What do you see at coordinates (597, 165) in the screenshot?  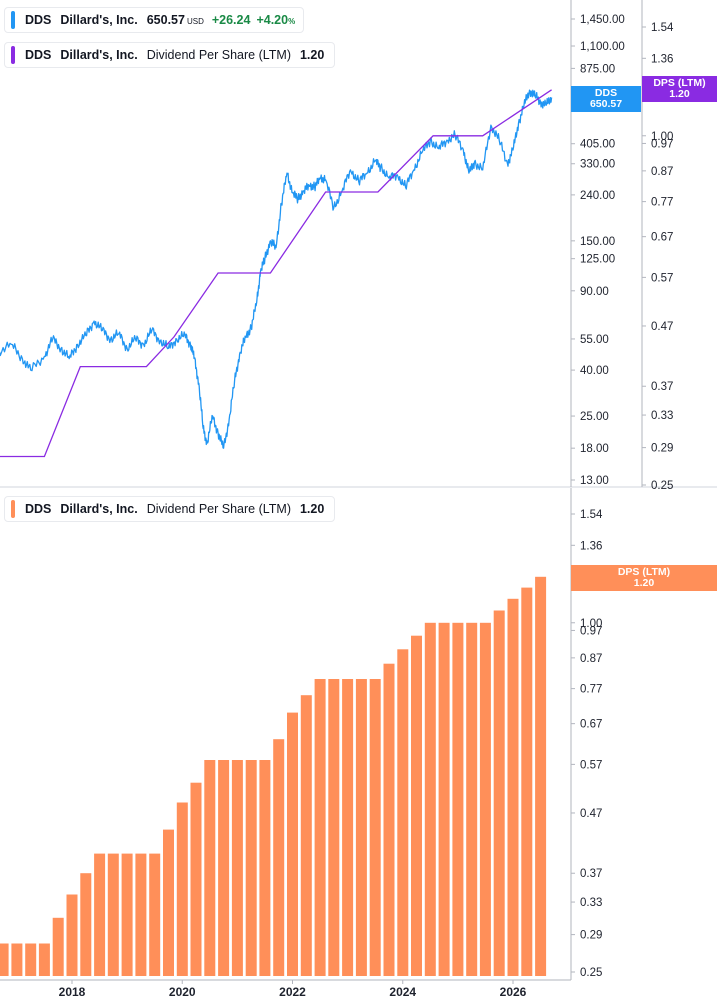 I see `price-axis-tick-label: 330.00` at bounding box center [597, 165].